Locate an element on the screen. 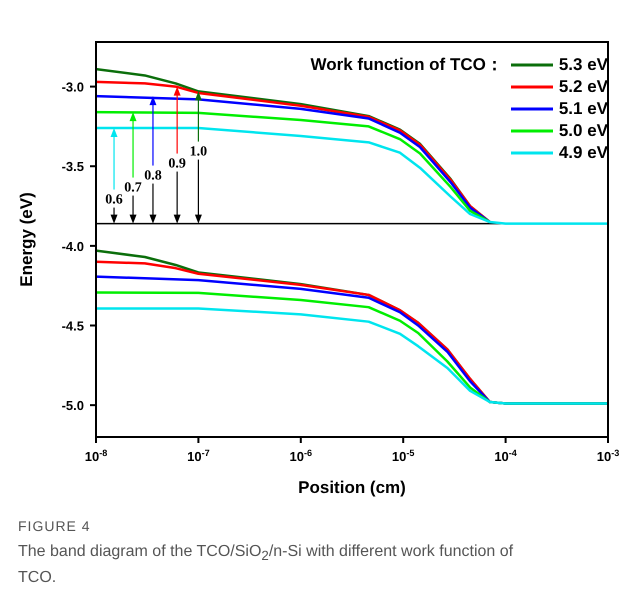  y-tick-label: -4.5 is located at coordinates (73, 326).